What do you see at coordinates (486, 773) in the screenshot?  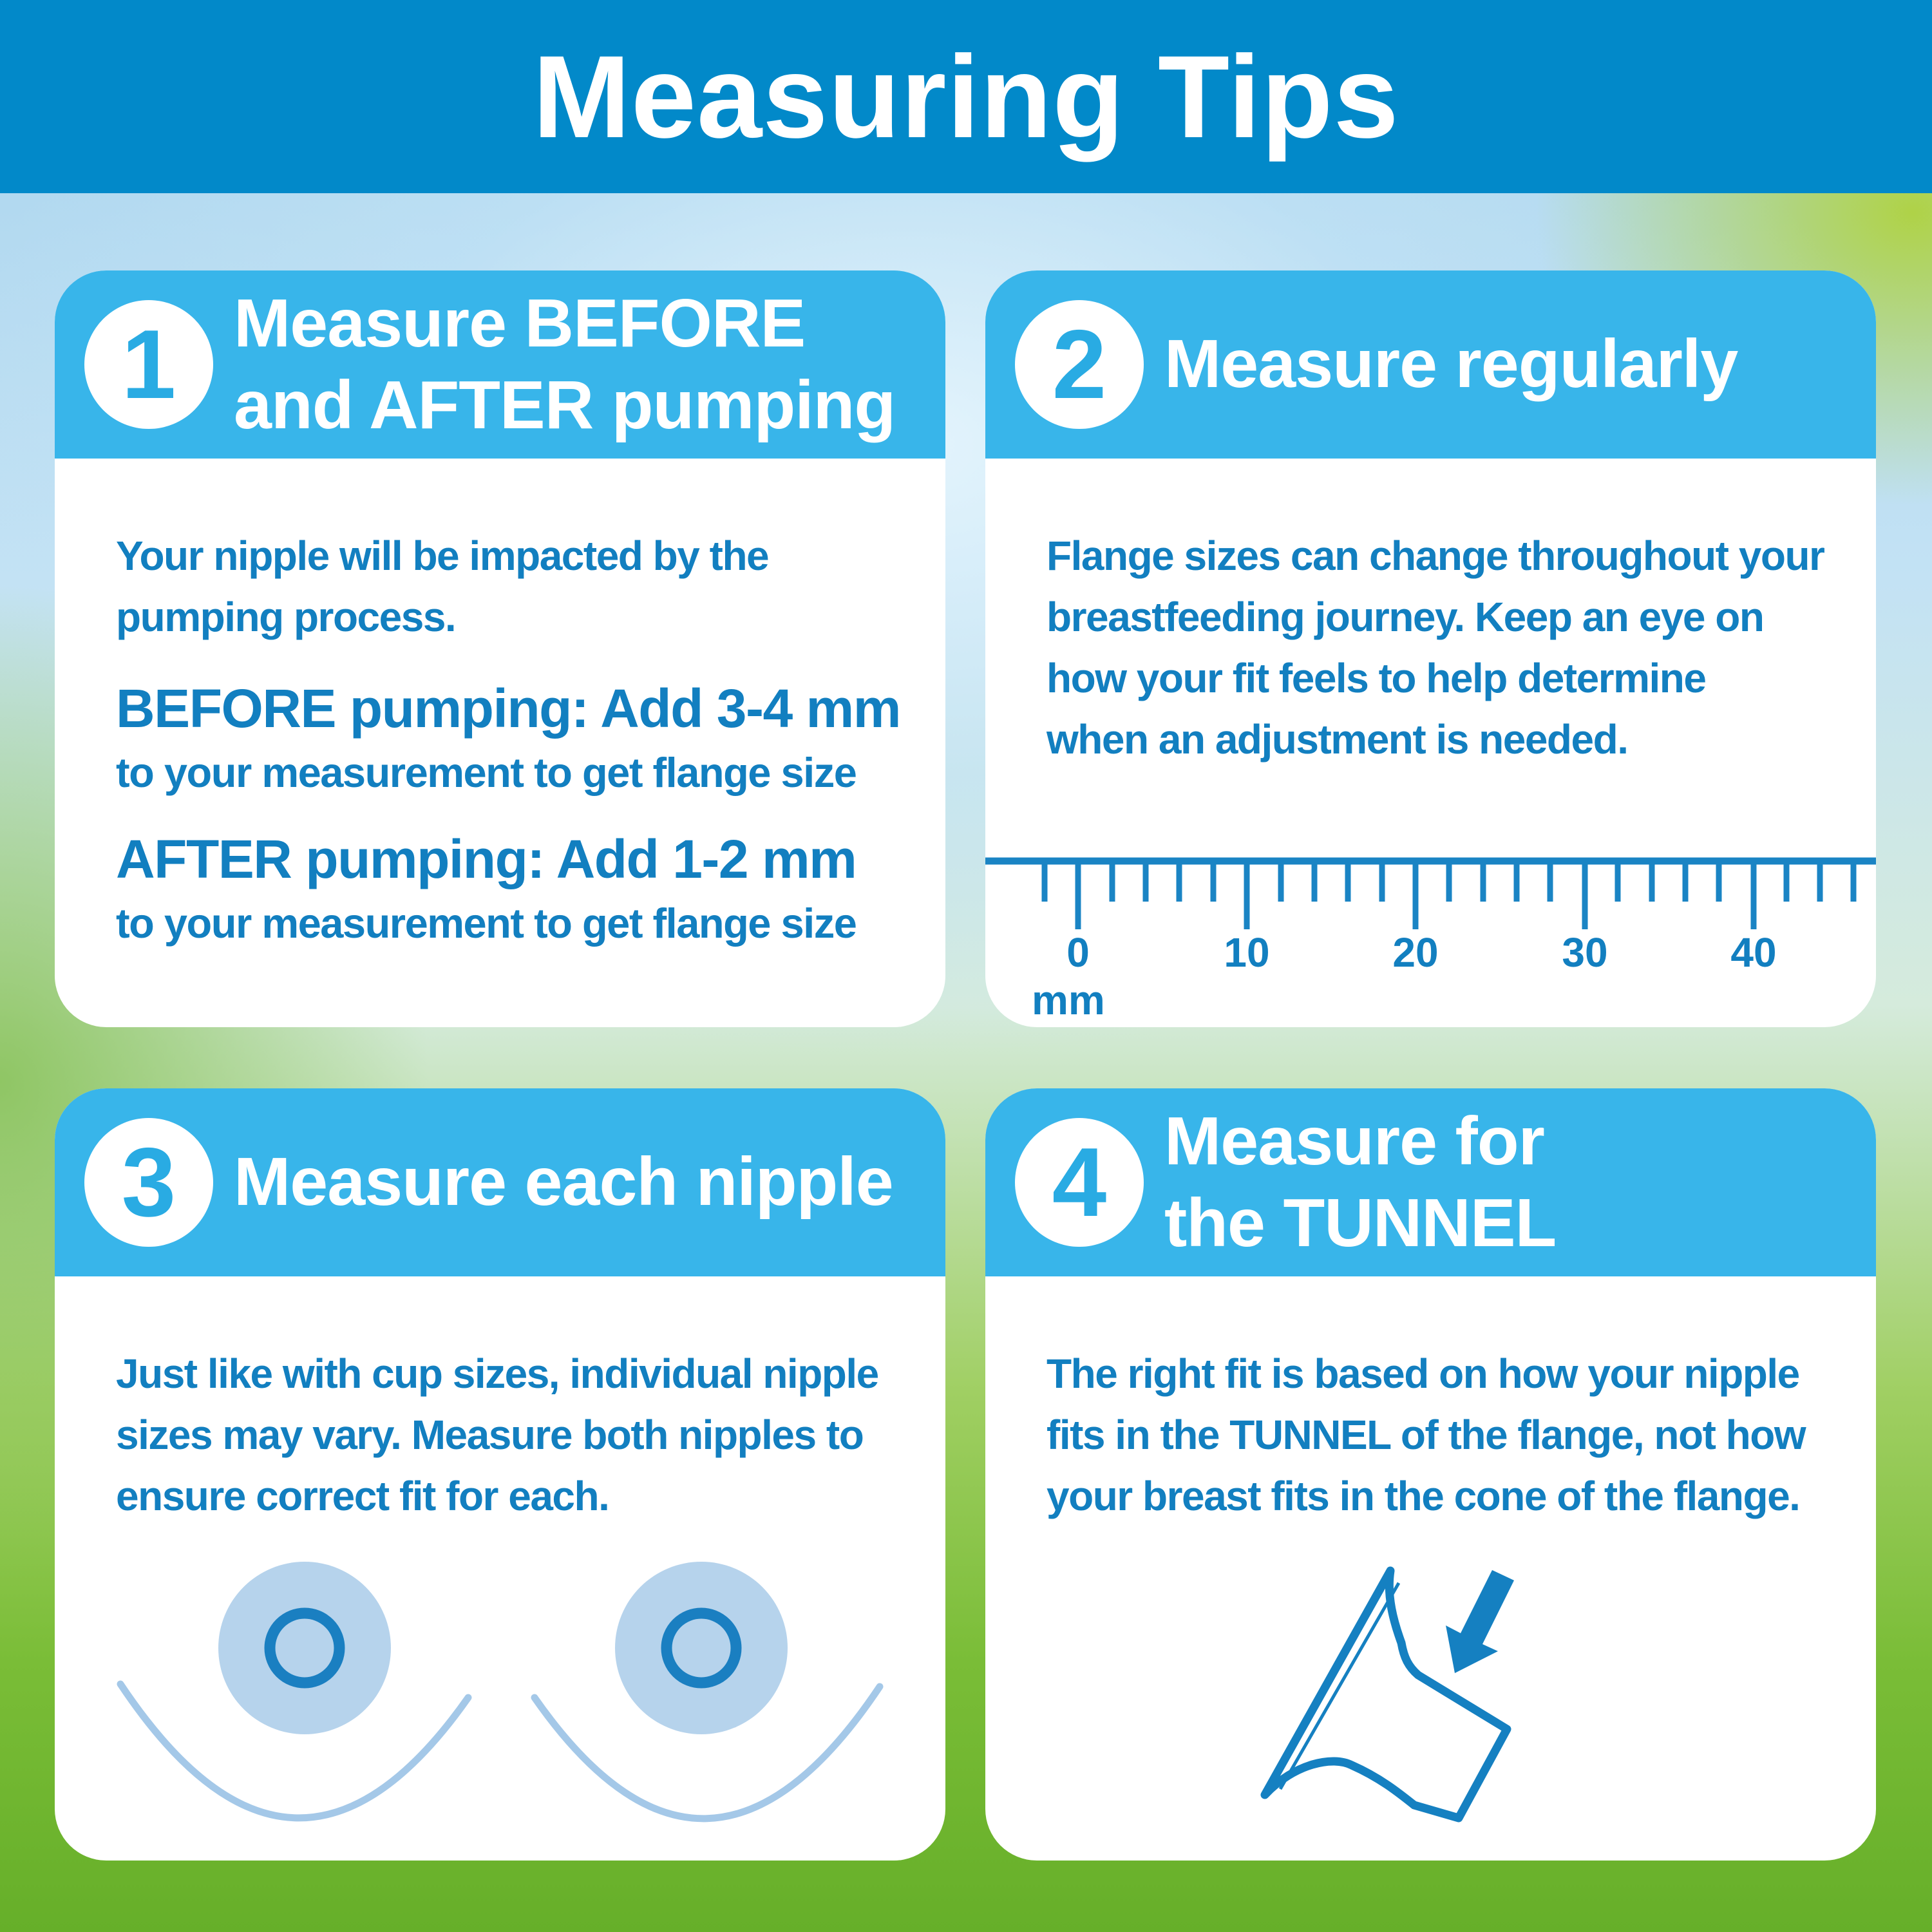 I see `before-pumping-subtext: to your measurement to get flange size` at bounding box center [486, 773].